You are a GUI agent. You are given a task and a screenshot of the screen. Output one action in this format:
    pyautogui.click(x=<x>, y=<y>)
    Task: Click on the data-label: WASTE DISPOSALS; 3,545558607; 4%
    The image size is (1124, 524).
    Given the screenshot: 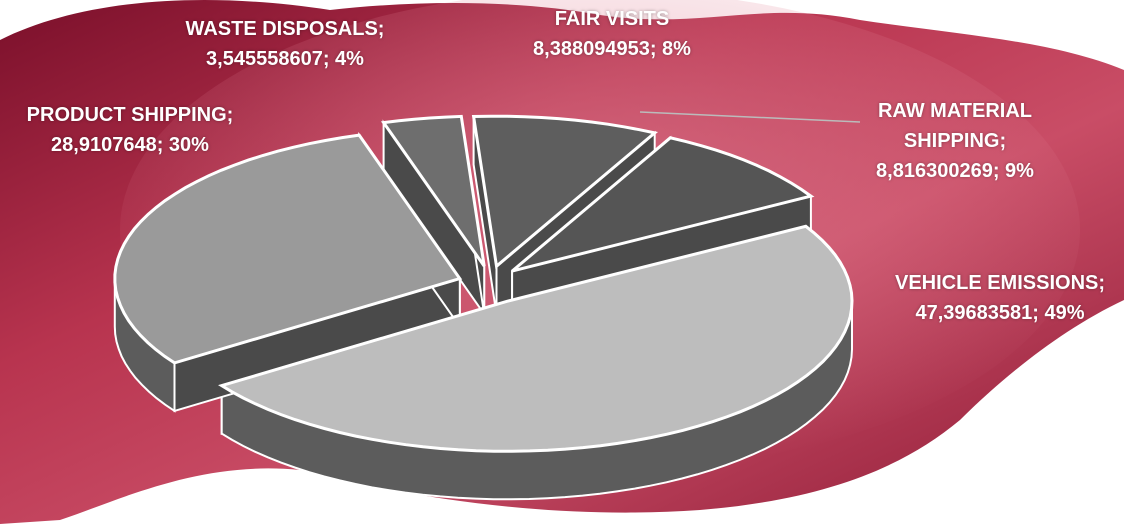 What is the action you would take?
    pyautogui.click(x=285, y=44)
    